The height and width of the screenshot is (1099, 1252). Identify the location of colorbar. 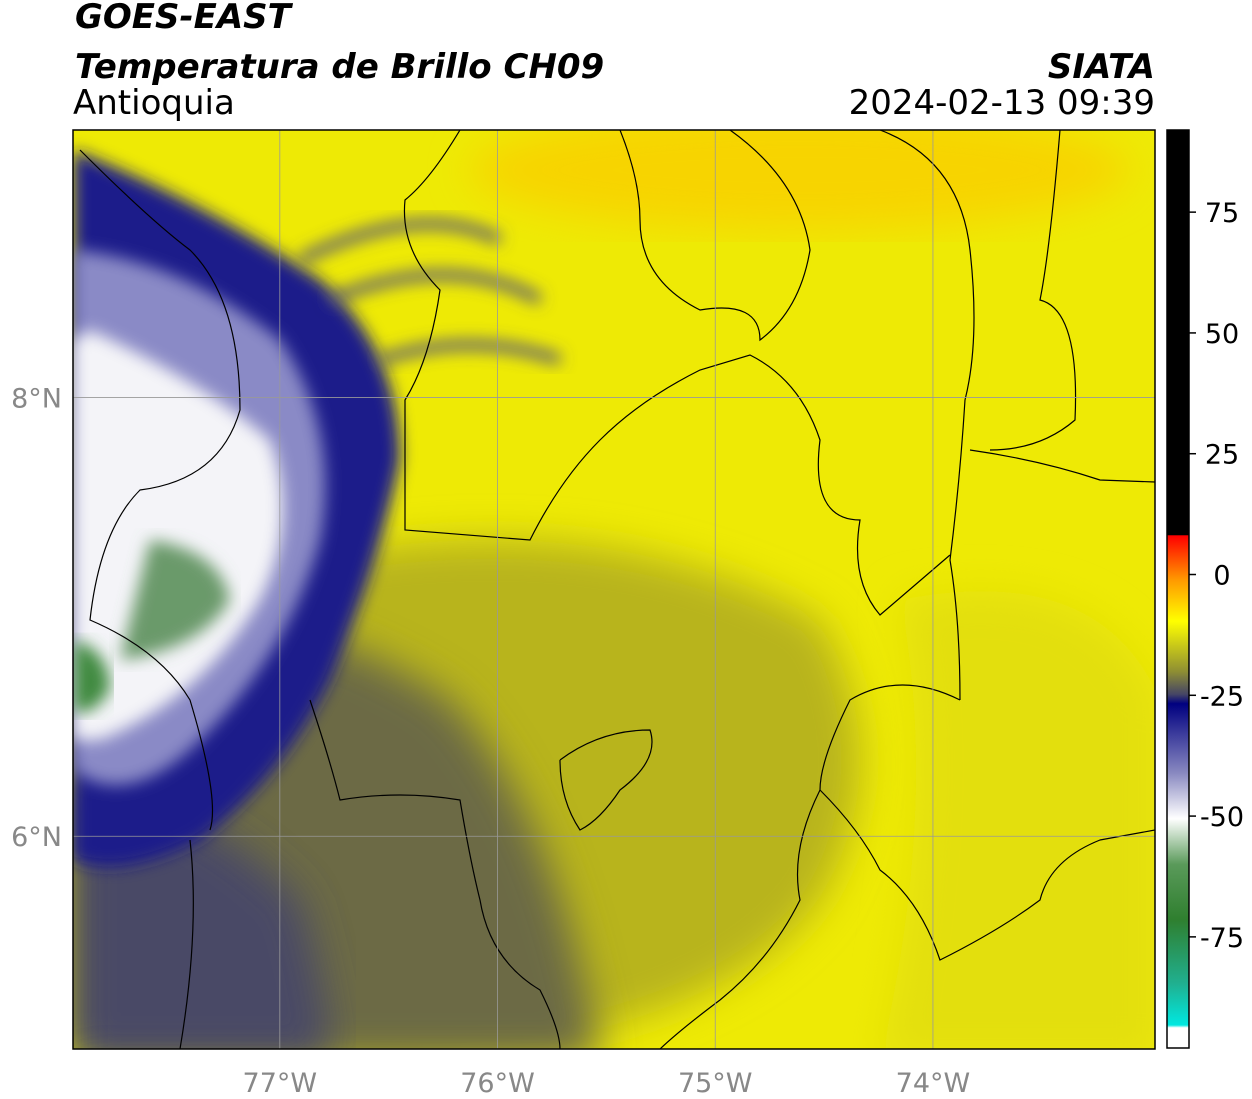
(1178, 589).